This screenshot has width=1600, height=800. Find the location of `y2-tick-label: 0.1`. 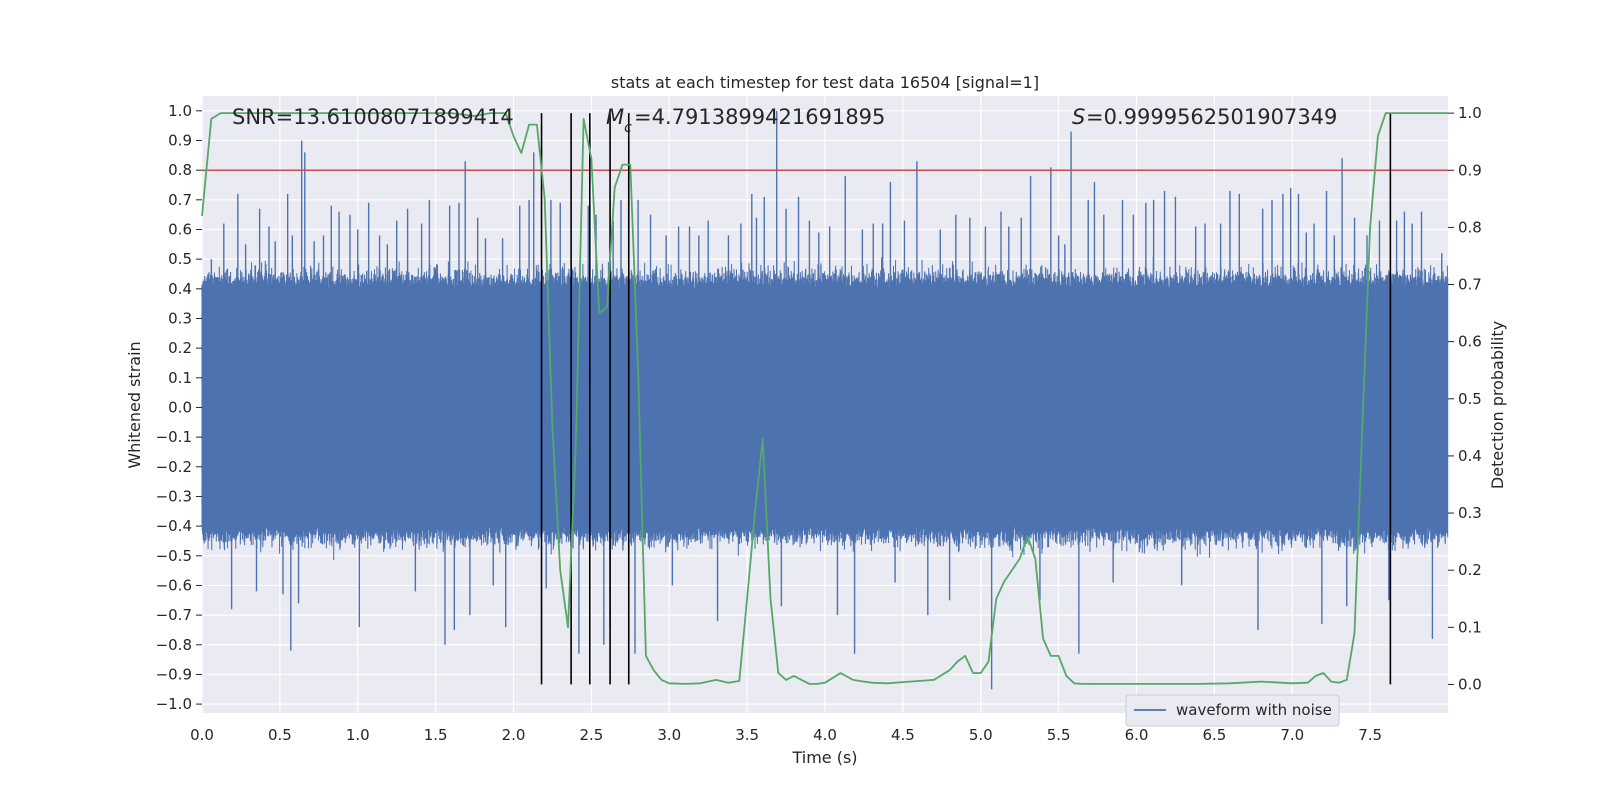

y2-tick-label: 0.1 is located at coordinates (1470, 627).